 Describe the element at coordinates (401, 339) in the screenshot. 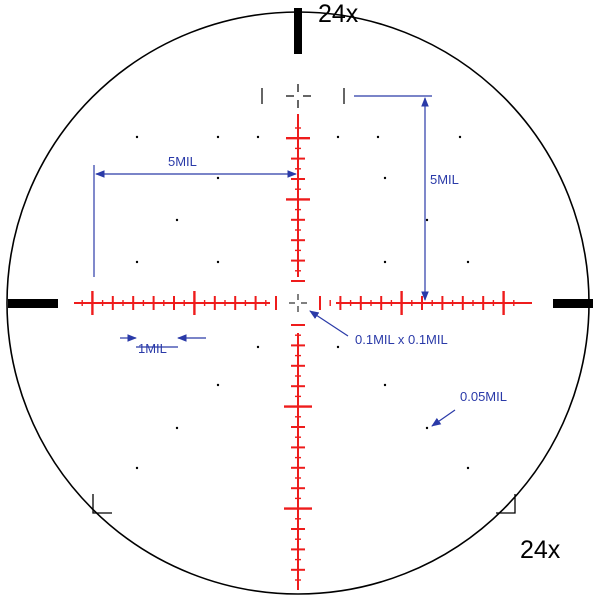

I see `center-cross-label: 0.1MIL x 0.1MIL` at that location.